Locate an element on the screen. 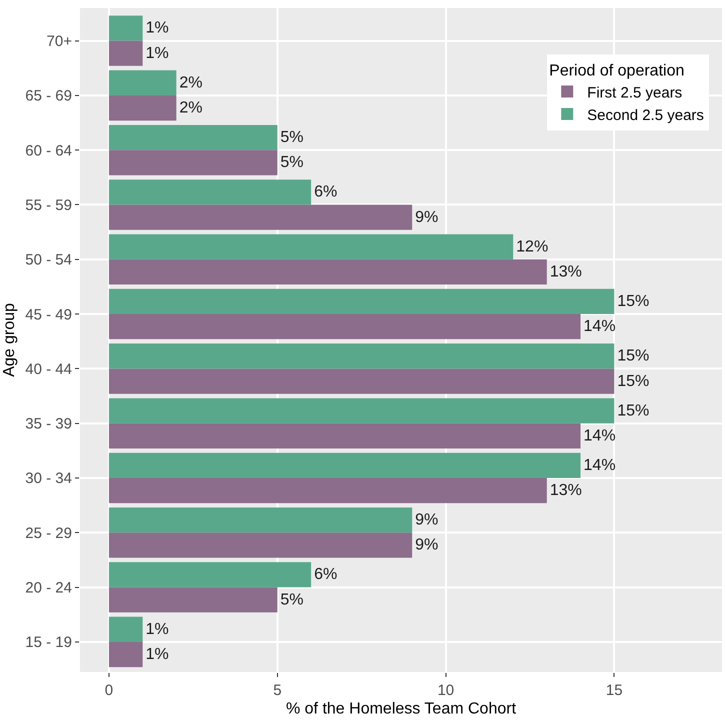 This screenshot has height=722, width=726. x-axis-title: % of the Homeless Team Cohort is located at coordinates (401, 709).